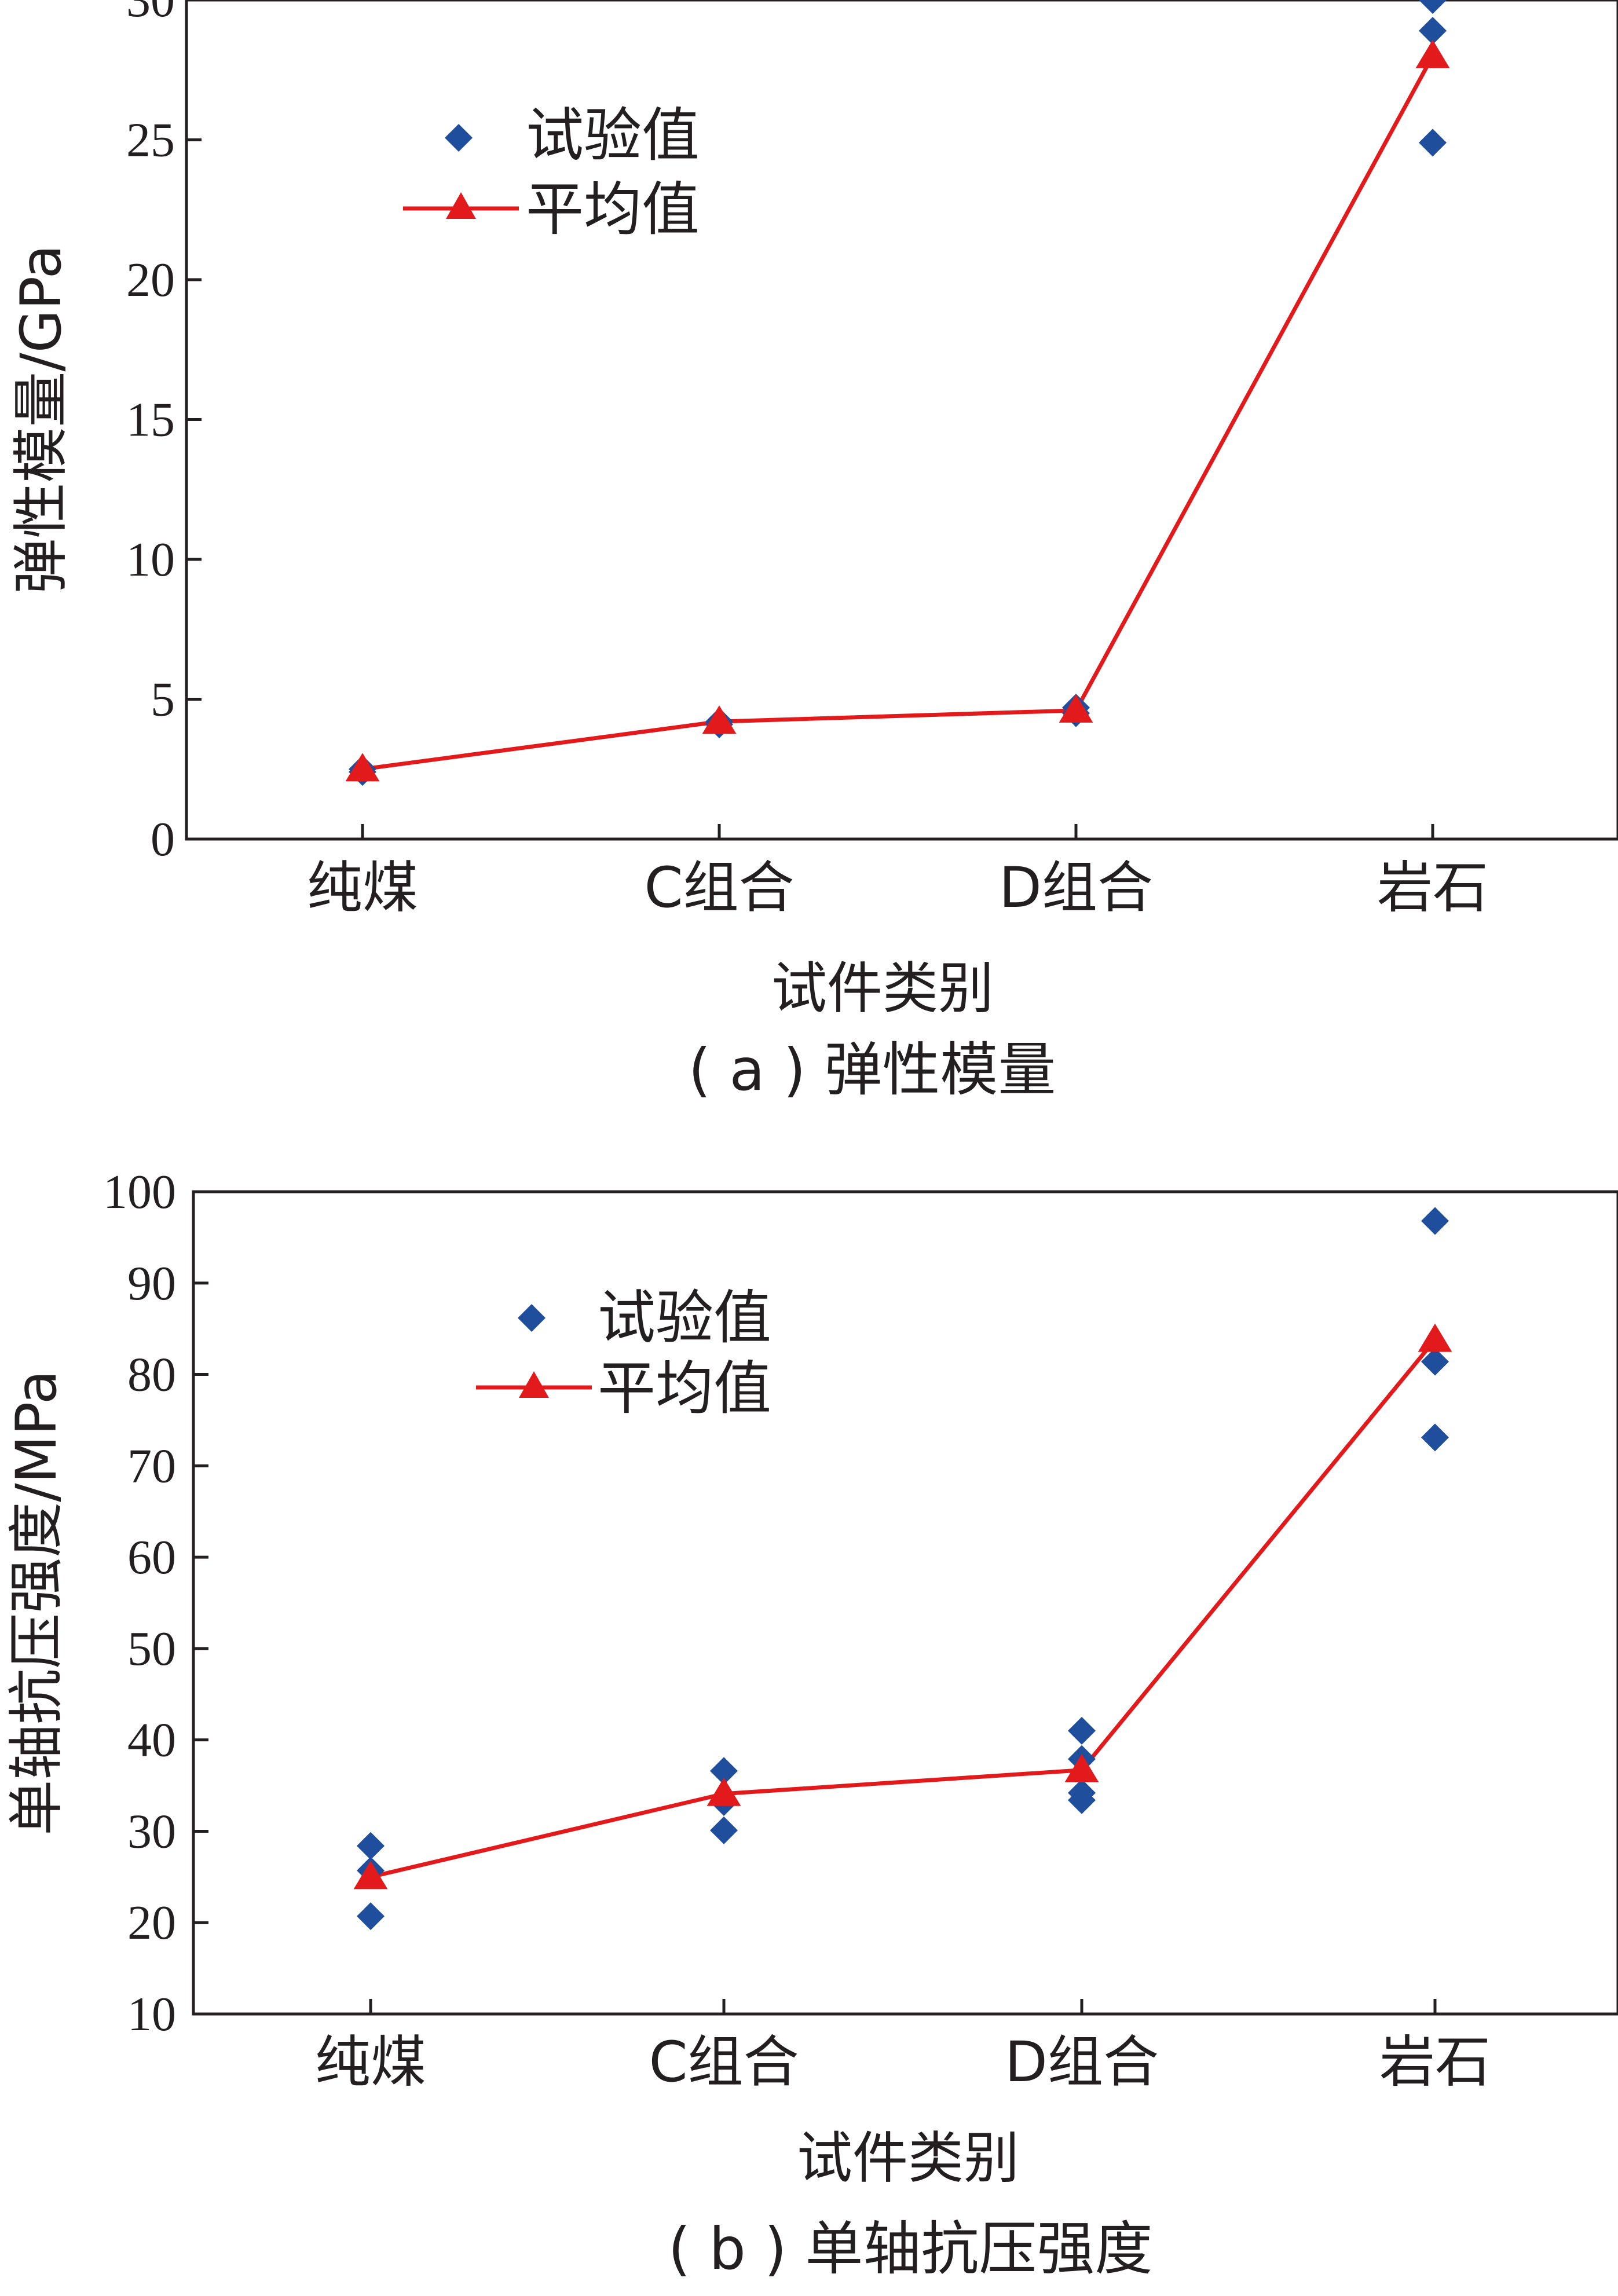 The image size is (1618, 2296). I want to click on y-tick-label: 25, so click(151, 140).